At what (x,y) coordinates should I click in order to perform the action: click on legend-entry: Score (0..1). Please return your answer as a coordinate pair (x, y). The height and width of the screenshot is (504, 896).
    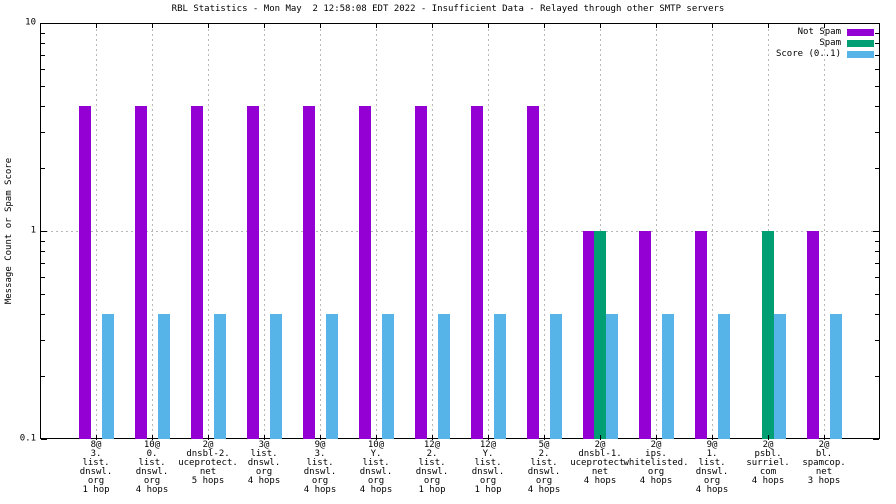
    Looking at the image, I should click on (825, 54).